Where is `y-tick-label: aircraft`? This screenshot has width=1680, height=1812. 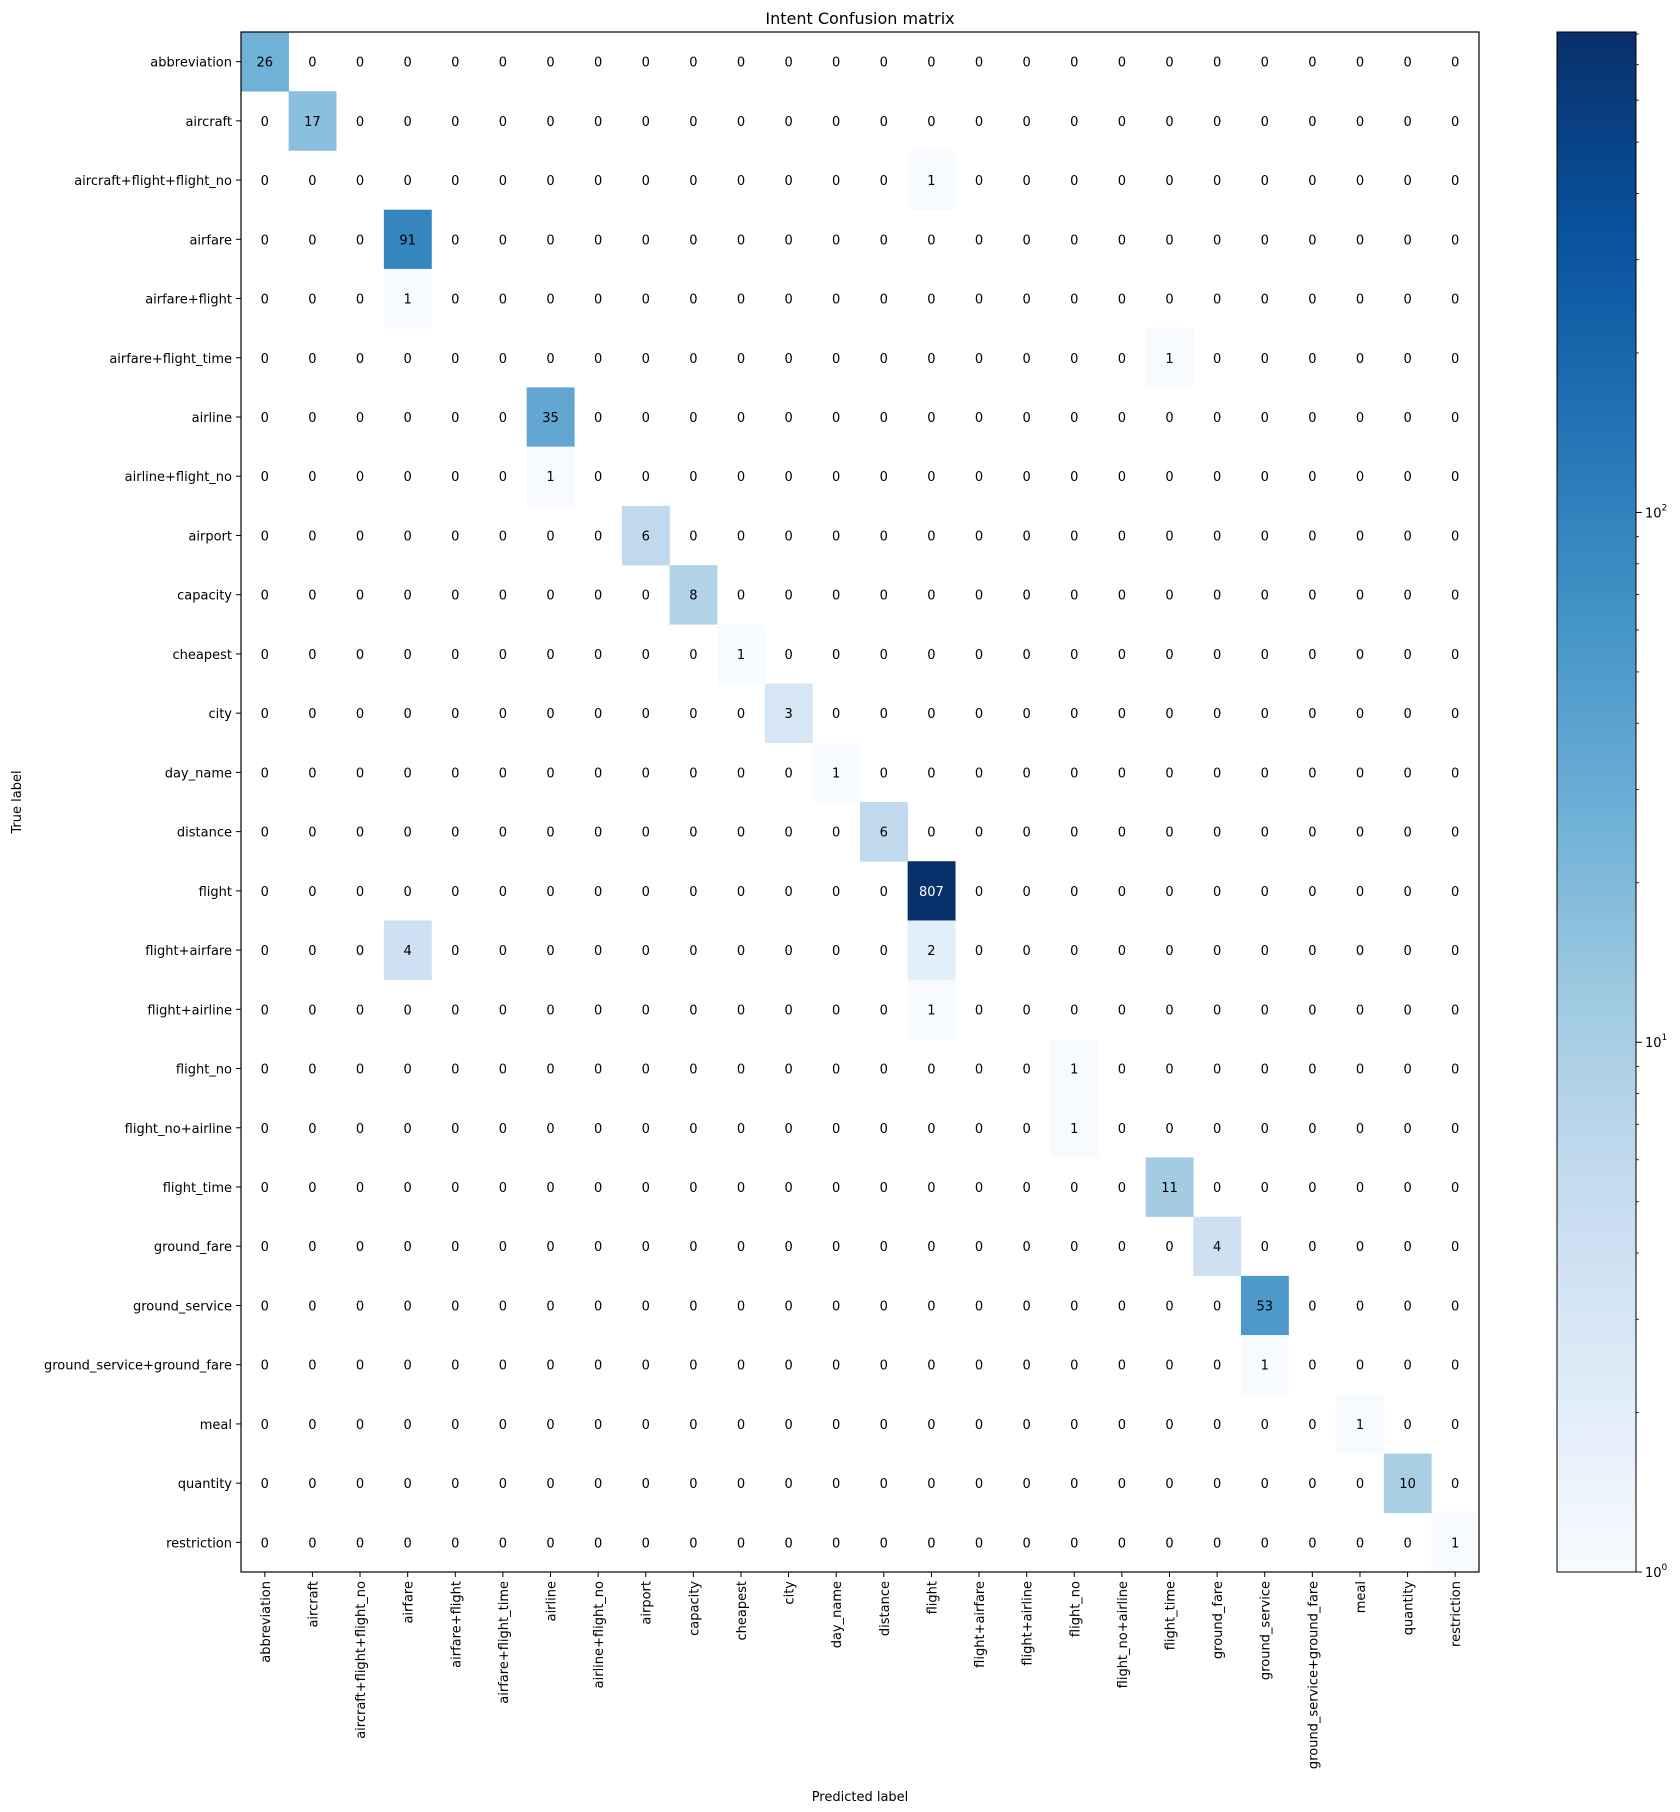
y-tick-label: aircraft is located at coordinates (208, 122).